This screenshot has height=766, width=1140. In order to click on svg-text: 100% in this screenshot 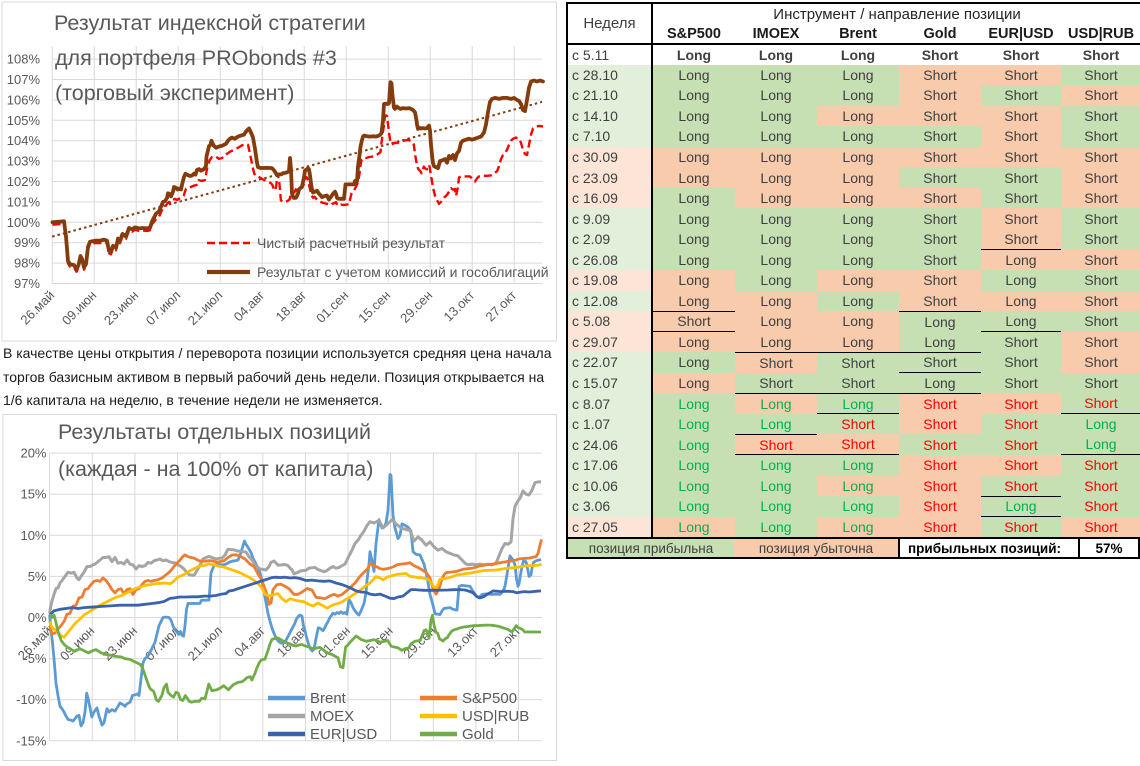, I will do `click(24, 222)`.